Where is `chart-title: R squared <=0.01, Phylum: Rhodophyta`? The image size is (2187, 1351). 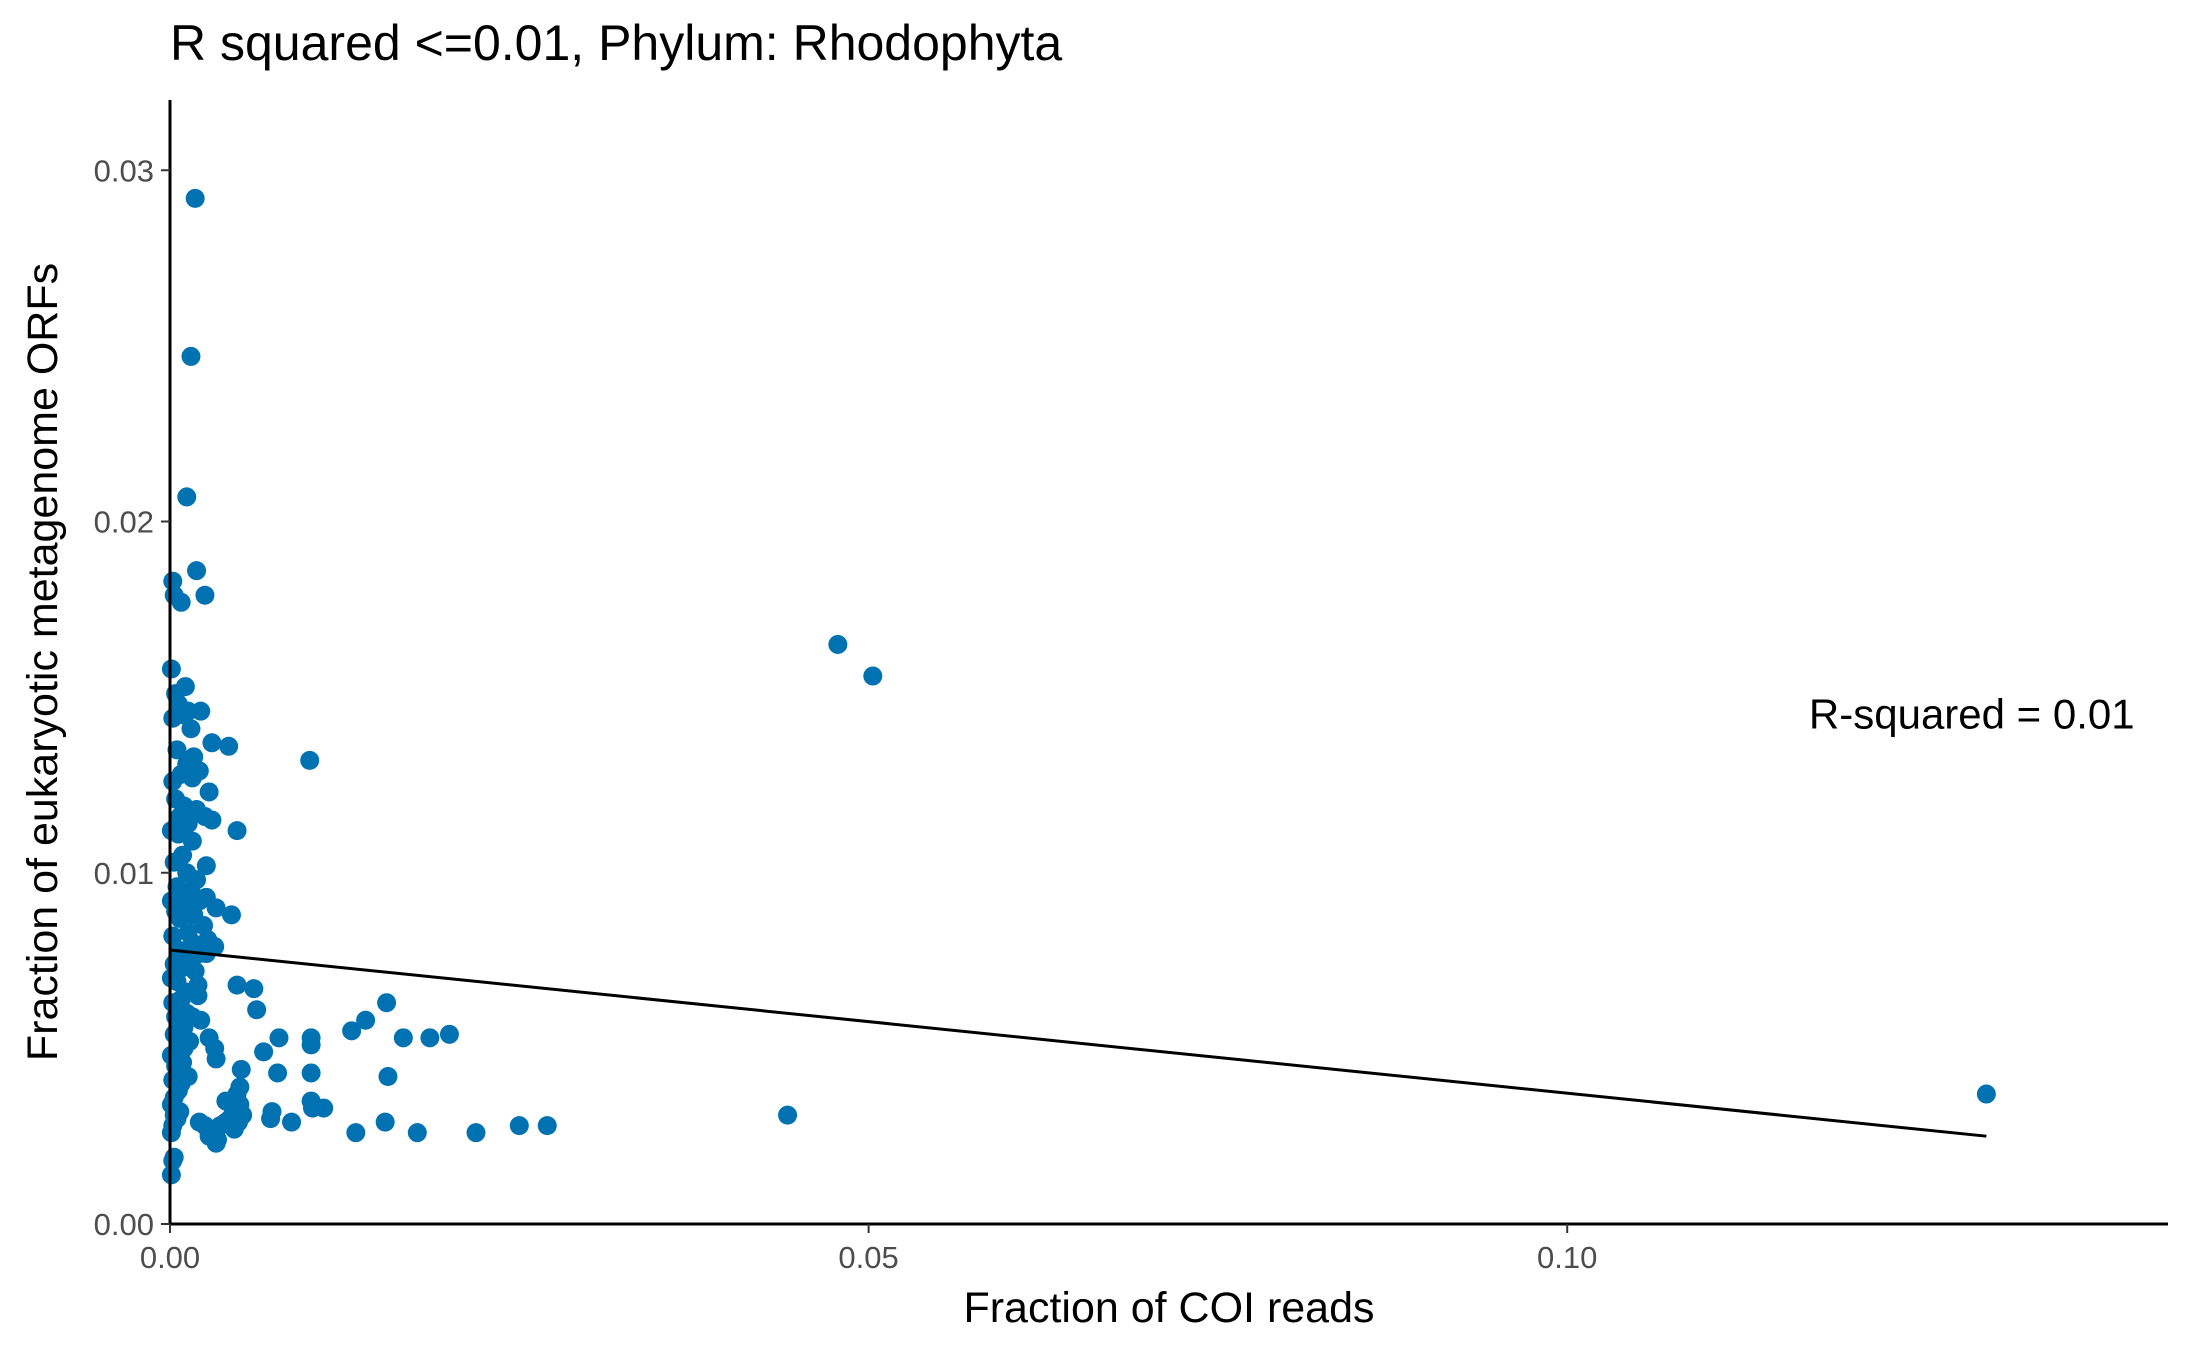 chart-title: R squared <=0.01, Phylum: Rhodophyta is located at coordinates (616, 43).